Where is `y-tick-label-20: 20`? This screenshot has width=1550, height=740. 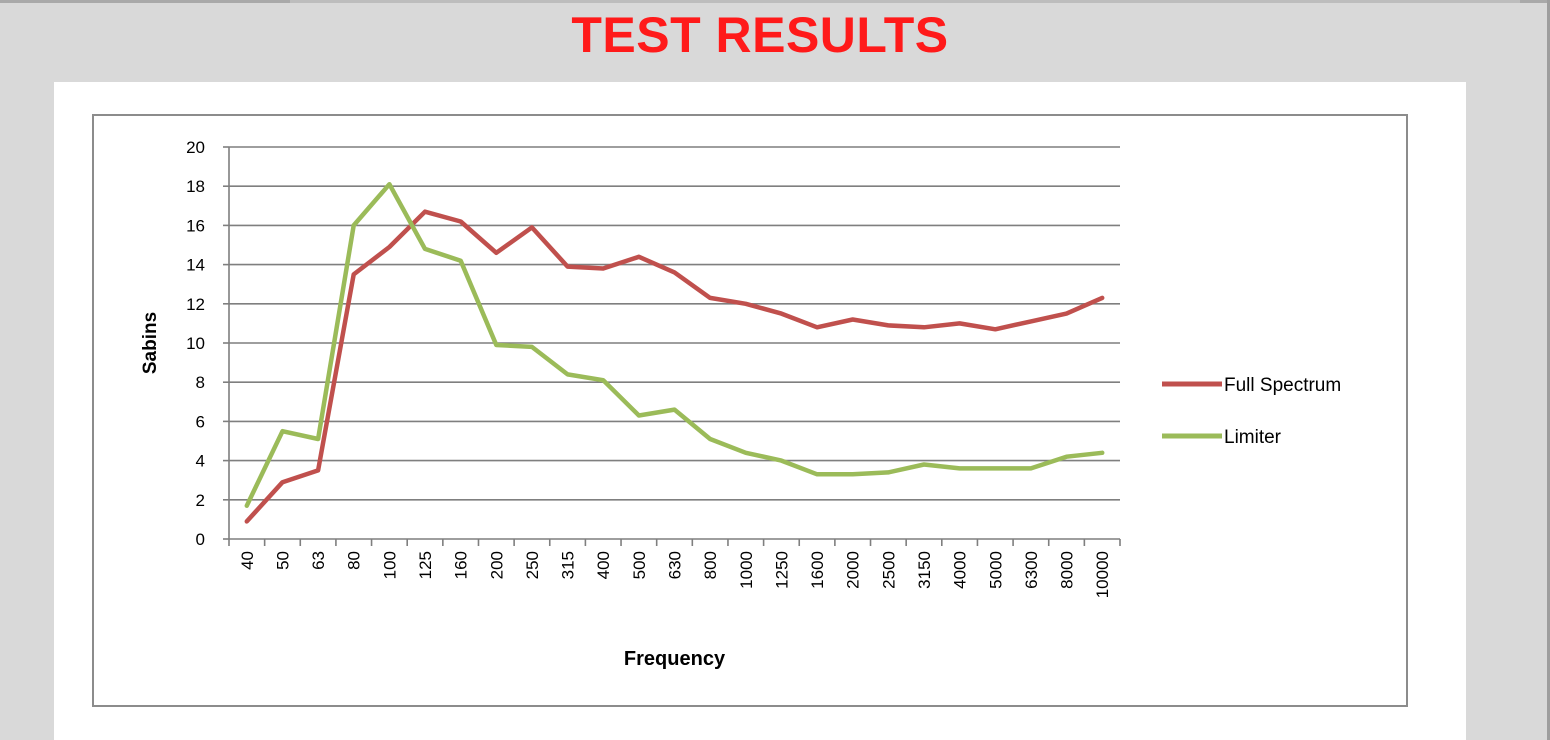
y-tick-label-20: 20 is located at coordinates (195, 147).